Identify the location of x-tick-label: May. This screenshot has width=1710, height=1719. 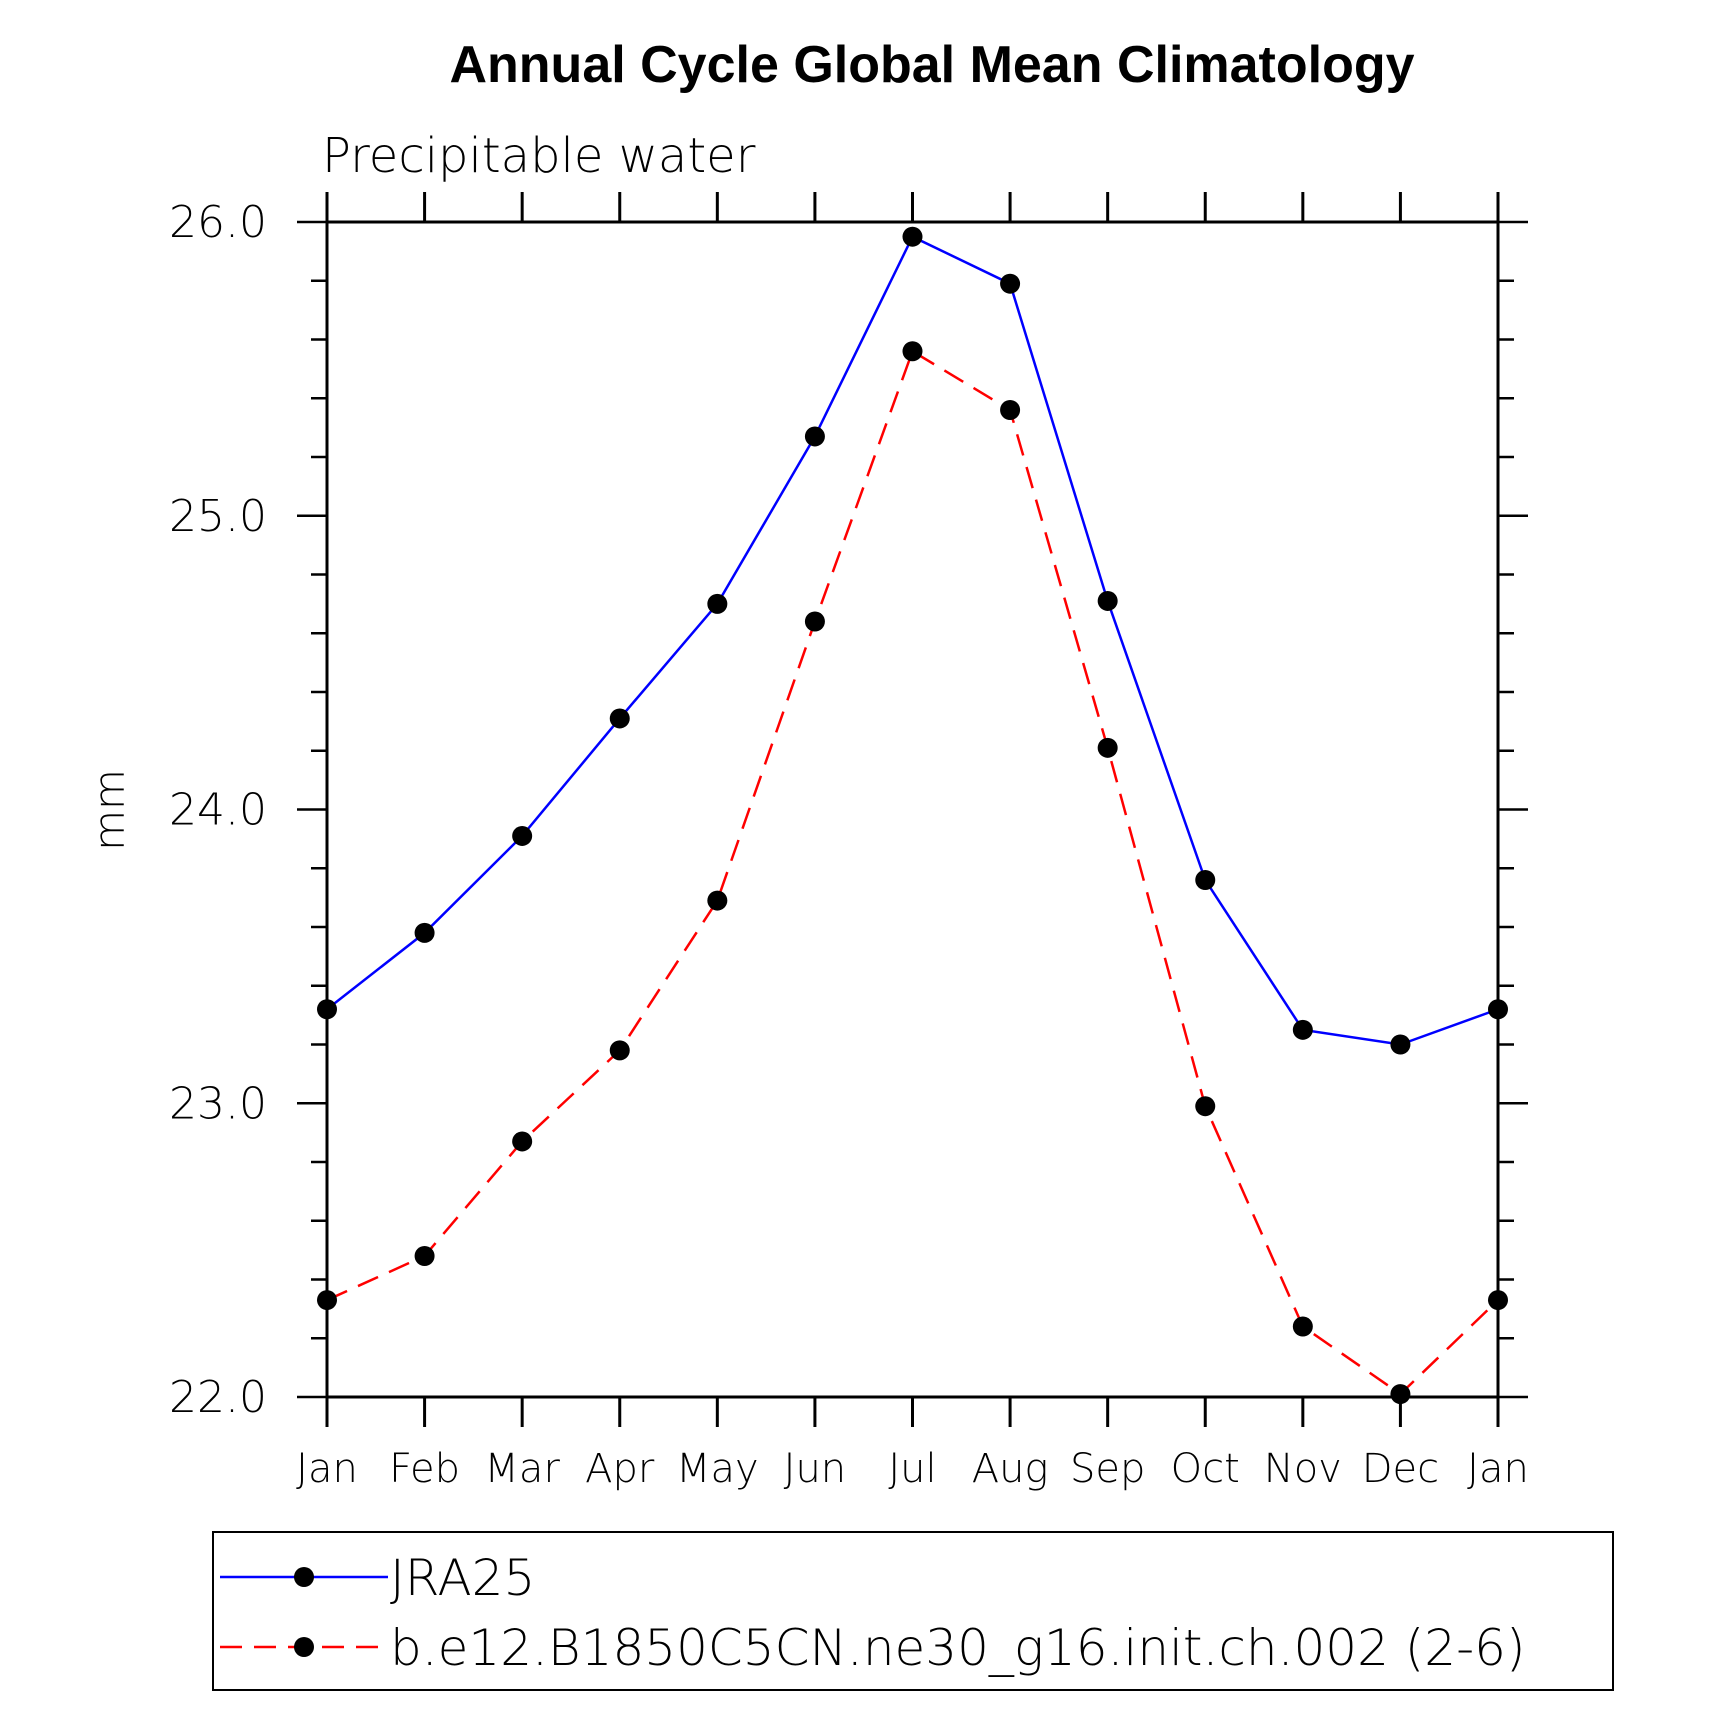
(717, 1469).